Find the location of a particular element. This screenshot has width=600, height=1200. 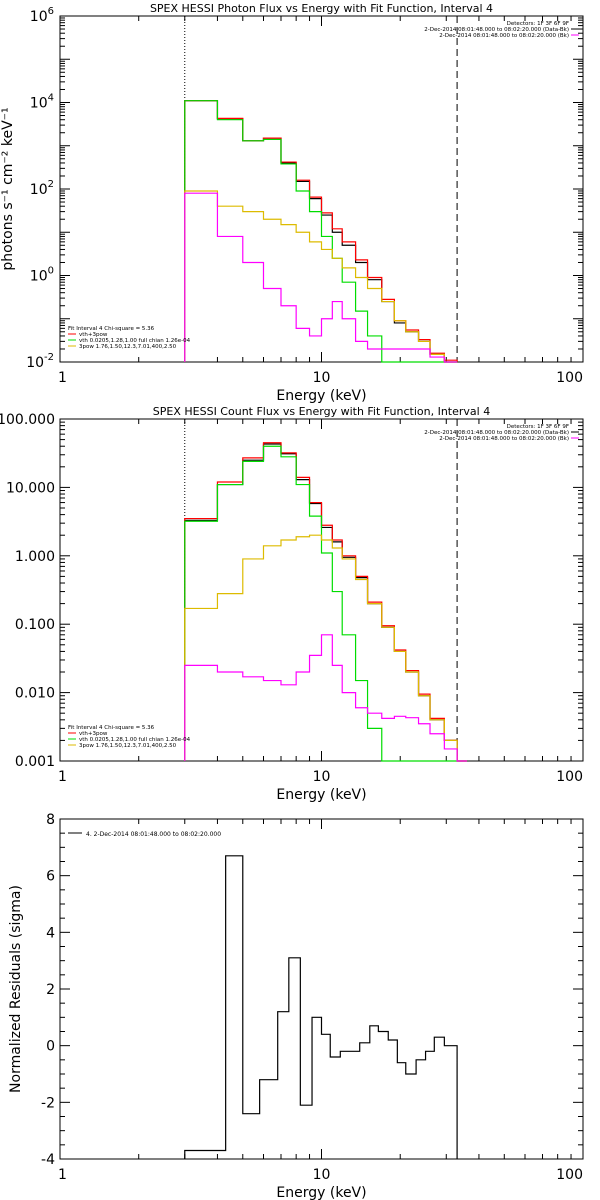

y-tick-label: 0.010 is located at coordinates (35, 694).